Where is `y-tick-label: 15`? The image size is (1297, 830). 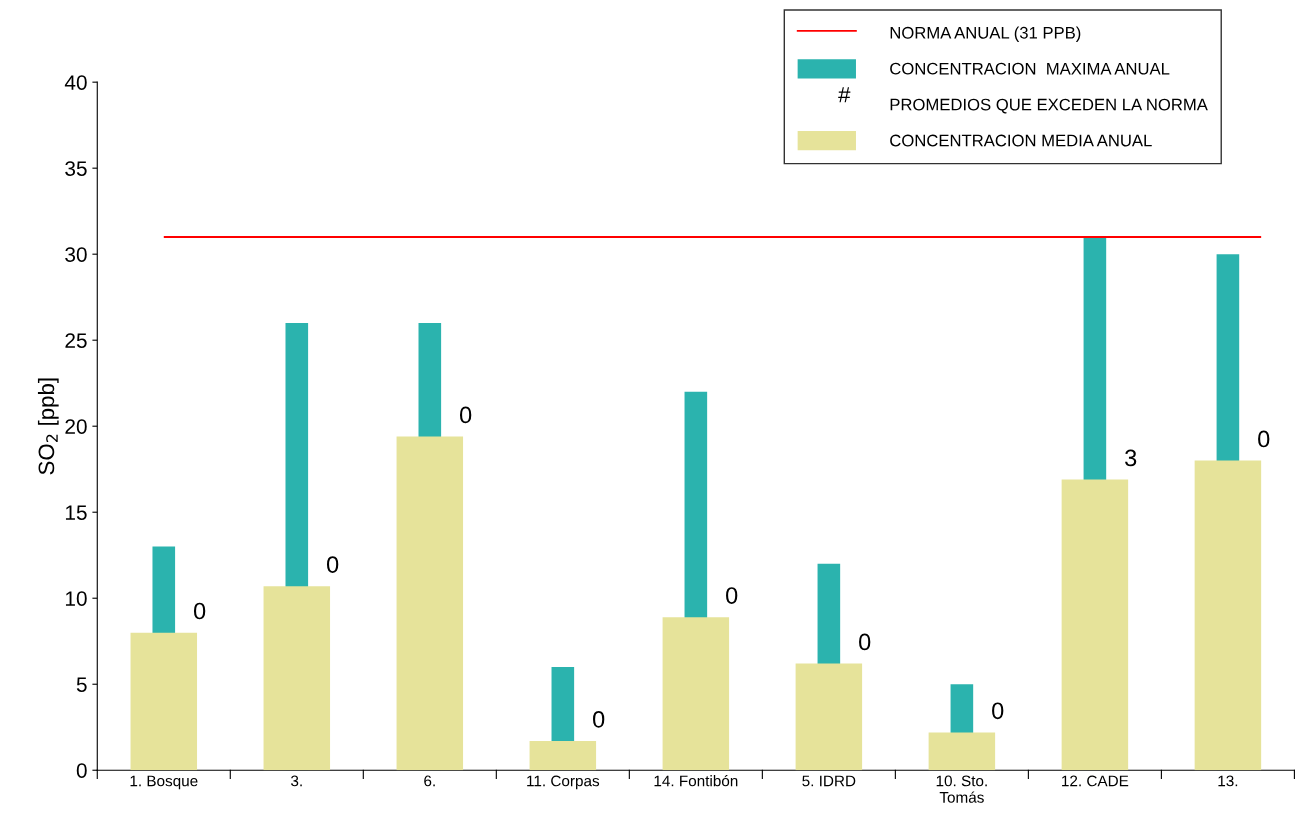
y-tick-label: 15 is located at coordinates (76, 512).